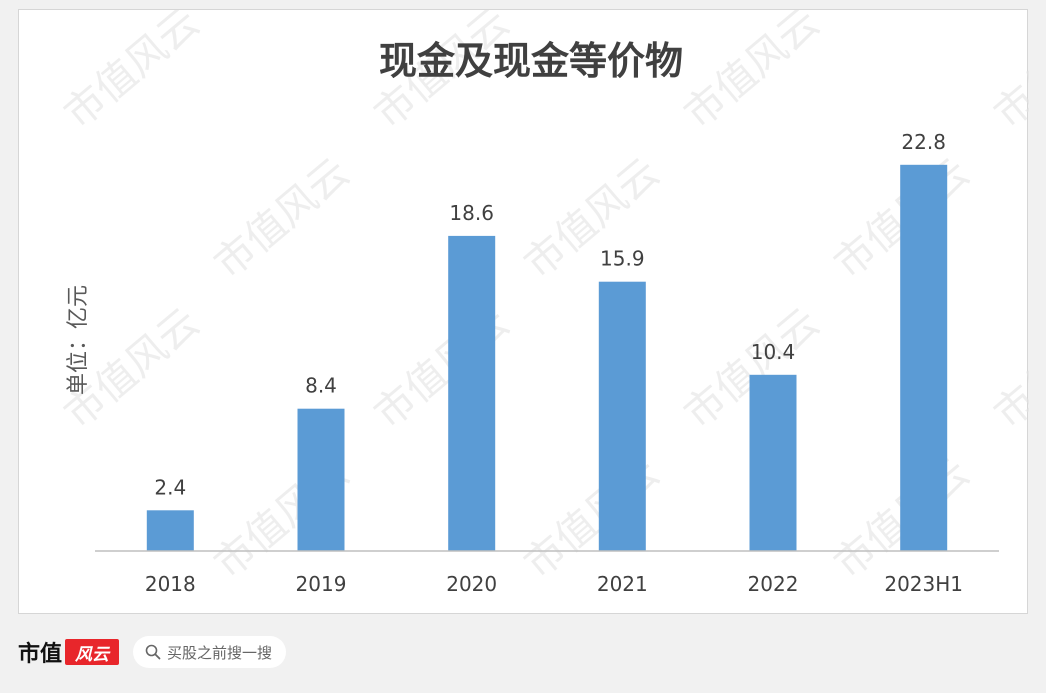 Image resolution: width=1046 pixels, height=693 pixels. Describe the element at coordinates (622, 416) in the screenshot. I see `bar-2021` at that location.